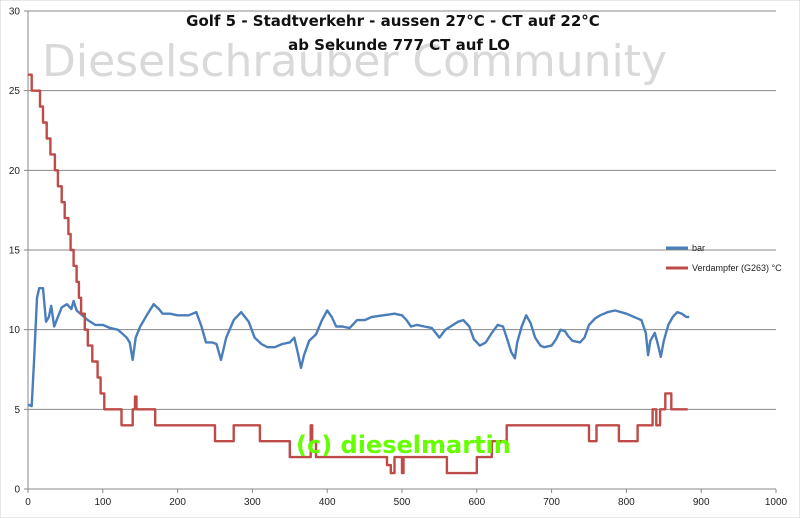  Describe the element at coordinates (776, 502) in the screenshot. I see `x-tick-label-1000: 1000` at that location.